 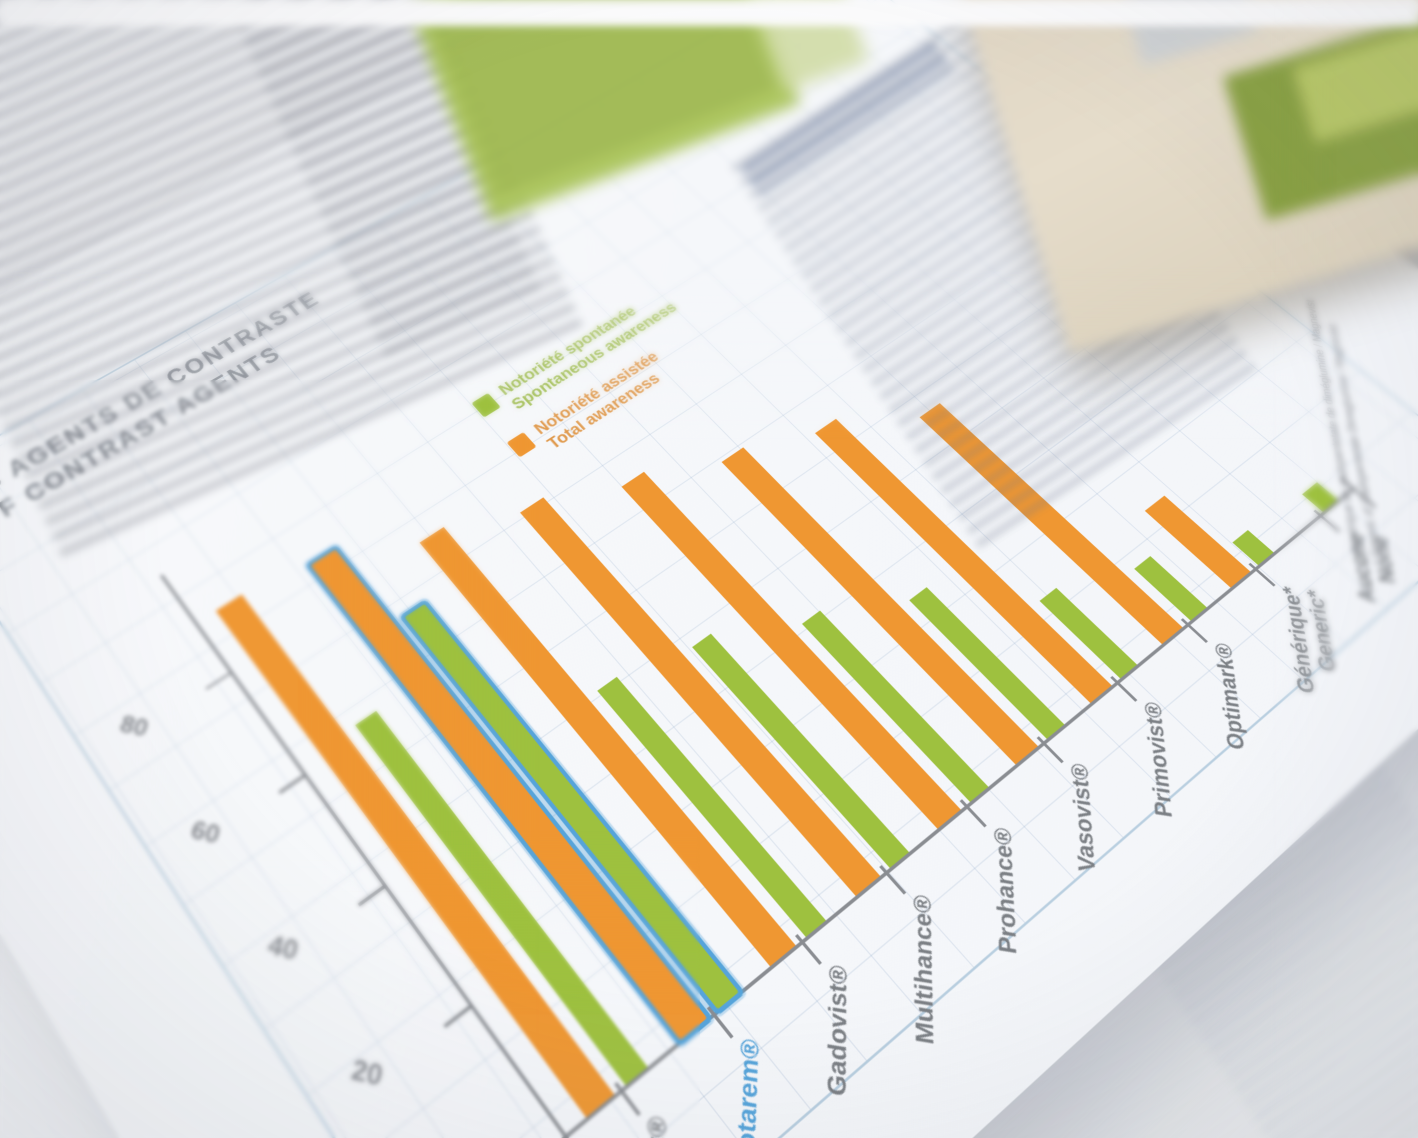 What do you see at coordinates (1230, 696) in the screenshot?
I see `category-label: Optimark®` at bounding box center [1230, 696].